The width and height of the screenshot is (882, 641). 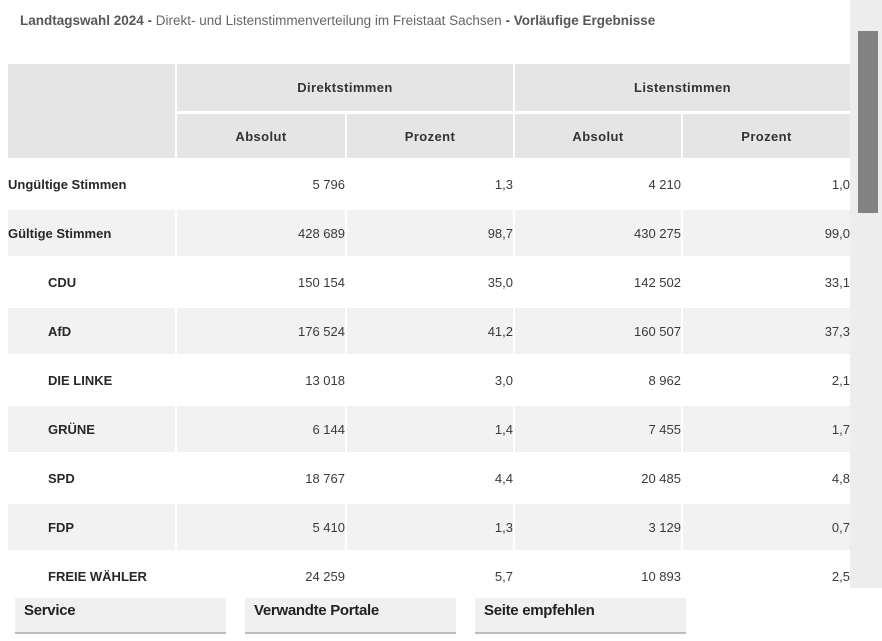 What do you see at coordinates (91, 429) in the screenshot?
I see `row-label: GRÜNE` at bounding box center [91, 429].